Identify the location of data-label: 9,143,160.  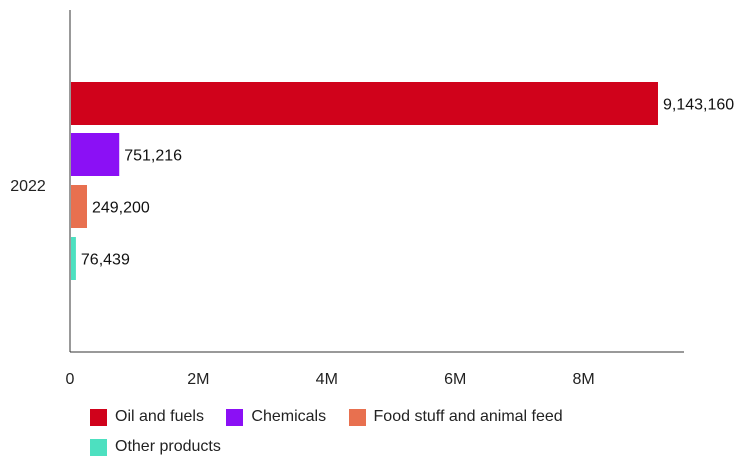
(698, 105).